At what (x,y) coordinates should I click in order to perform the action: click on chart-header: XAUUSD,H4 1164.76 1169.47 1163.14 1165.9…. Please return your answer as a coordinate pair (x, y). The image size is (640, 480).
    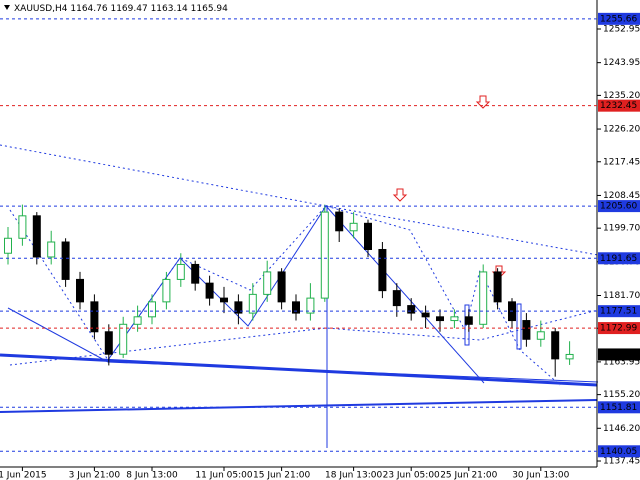
    Looking at the image, I should click on (121, 9).